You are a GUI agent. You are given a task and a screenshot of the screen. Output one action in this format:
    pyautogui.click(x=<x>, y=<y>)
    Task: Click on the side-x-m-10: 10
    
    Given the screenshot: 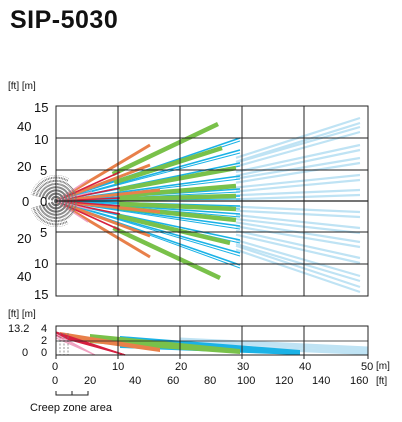 What is the action you would take?
    pyautogui.click(x=118, y=367)
    